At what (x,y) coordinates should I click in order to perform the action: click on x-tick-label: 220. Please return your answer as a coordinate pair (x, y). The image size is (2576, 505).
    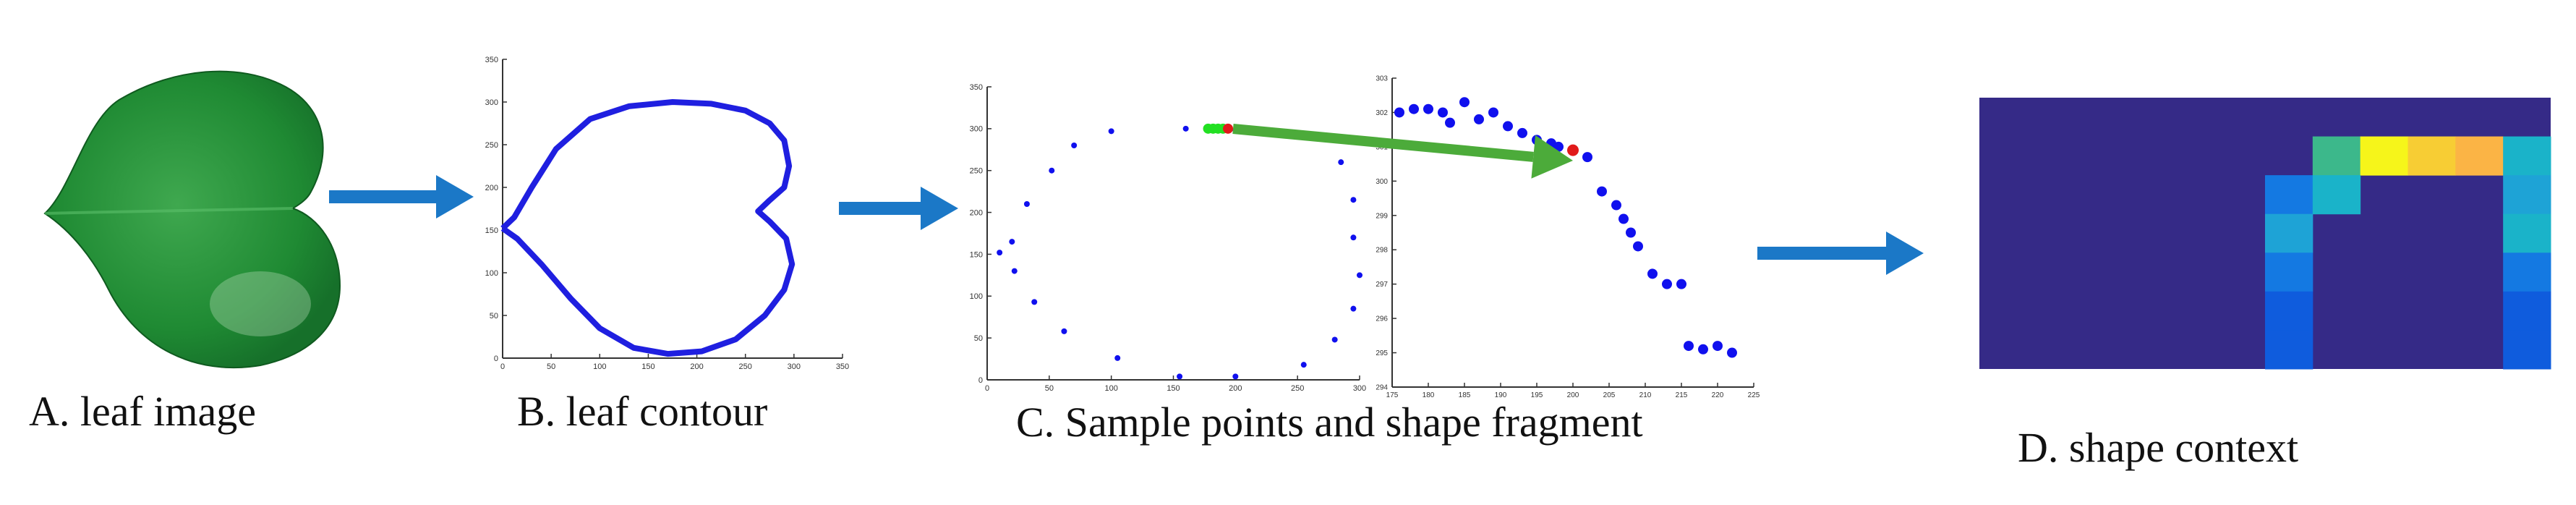
    Looking at the image, I should click on (1718, 395).